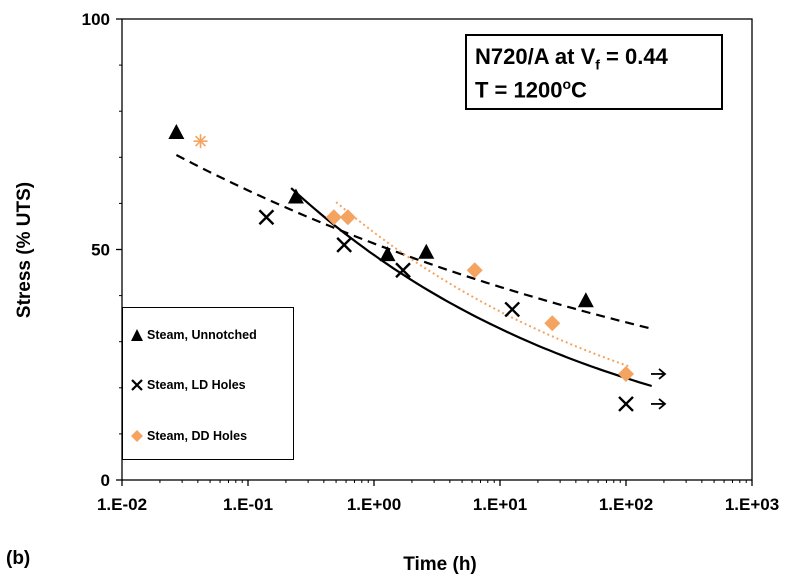  Describe the element at coordinates (100, 250) in the screenshot. I see `y-tick-label: 50` at that location.